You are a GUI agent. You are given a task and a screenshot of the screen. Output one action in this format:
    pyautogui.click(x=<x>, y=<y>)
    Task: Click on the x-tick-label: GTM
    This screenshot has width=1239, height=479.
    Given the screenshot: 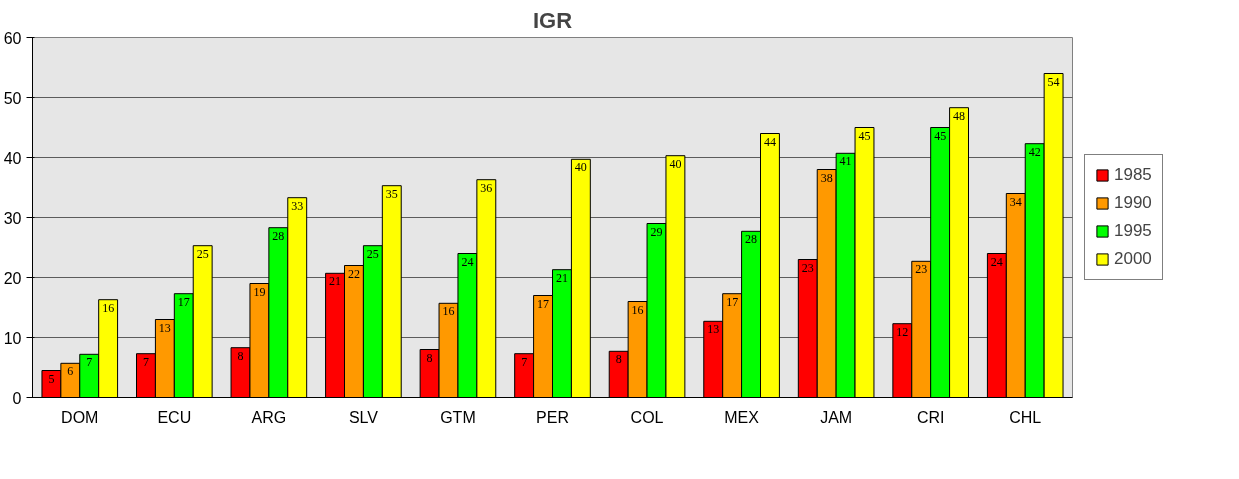 What is the action you would take?
    pyautogui.click(x=458, y=417)
    